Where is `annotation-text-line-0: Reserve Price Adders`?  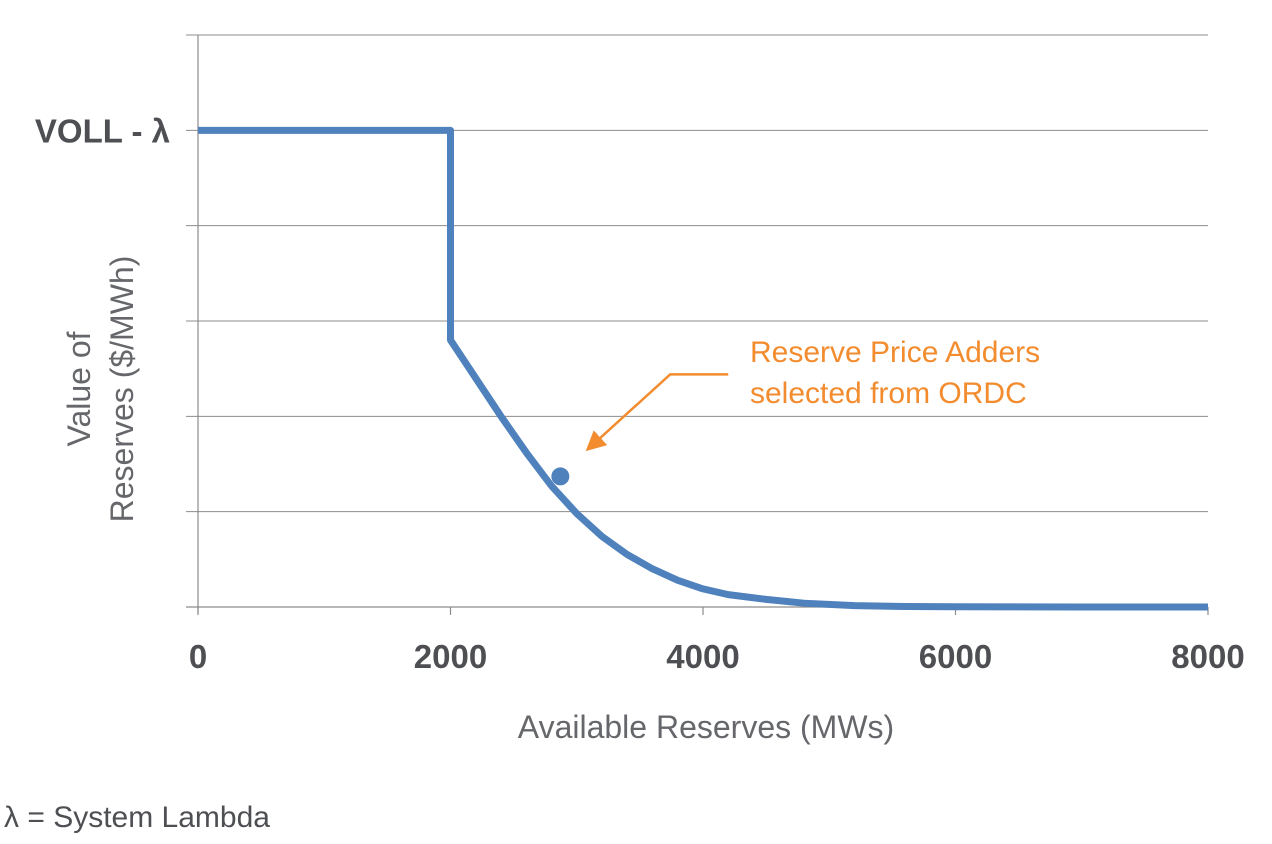 annotation-text-line-0: Reserve Price Adders is located at coordinates (895, 352).